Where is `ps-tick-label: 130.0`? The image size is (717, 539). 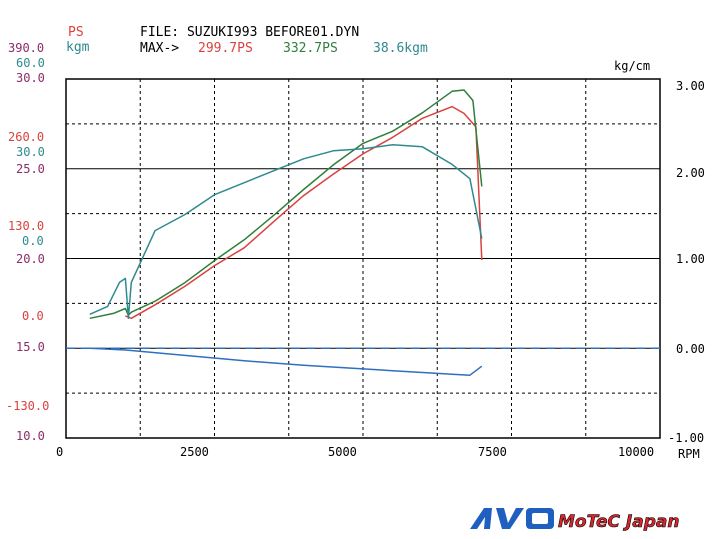 ps-tick-label: 130.0 is located at coordinates (26, 226).